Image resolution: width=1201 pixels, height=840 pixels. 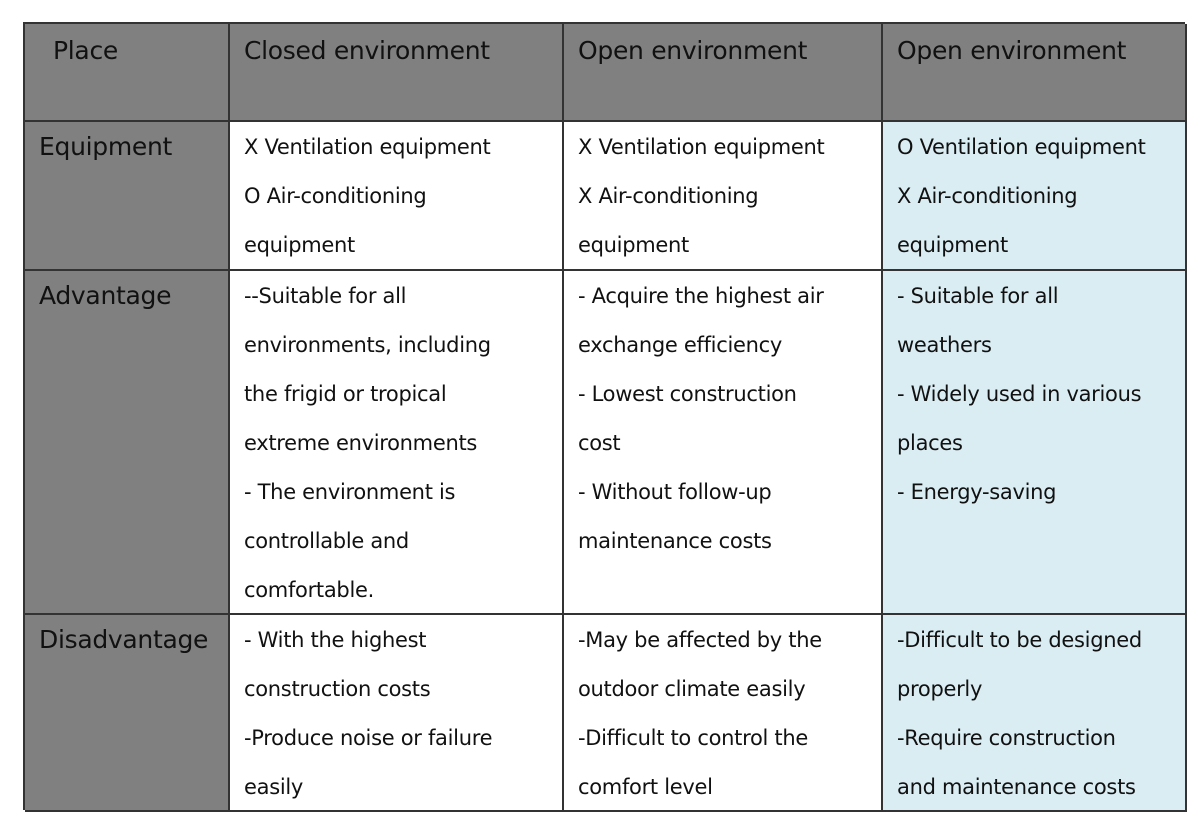 I want to click on cell-text-line: O Air-conditioning, so click(x=335, y=196).